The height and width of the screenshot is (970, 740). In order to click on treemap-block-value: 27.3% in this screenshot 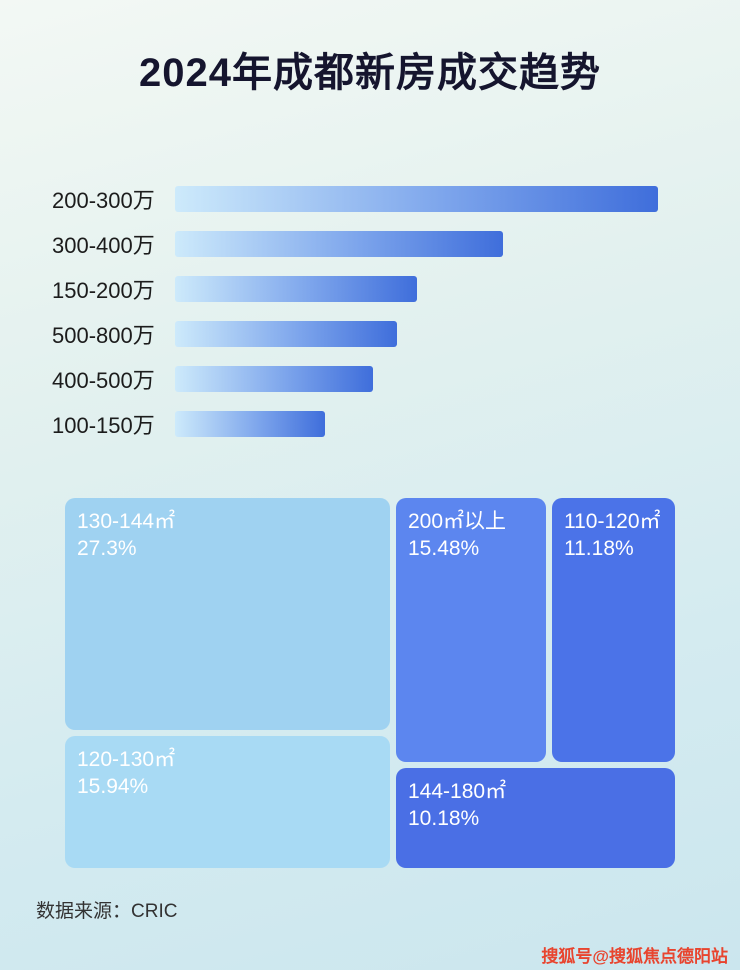, I will do `click(107, 549)`.